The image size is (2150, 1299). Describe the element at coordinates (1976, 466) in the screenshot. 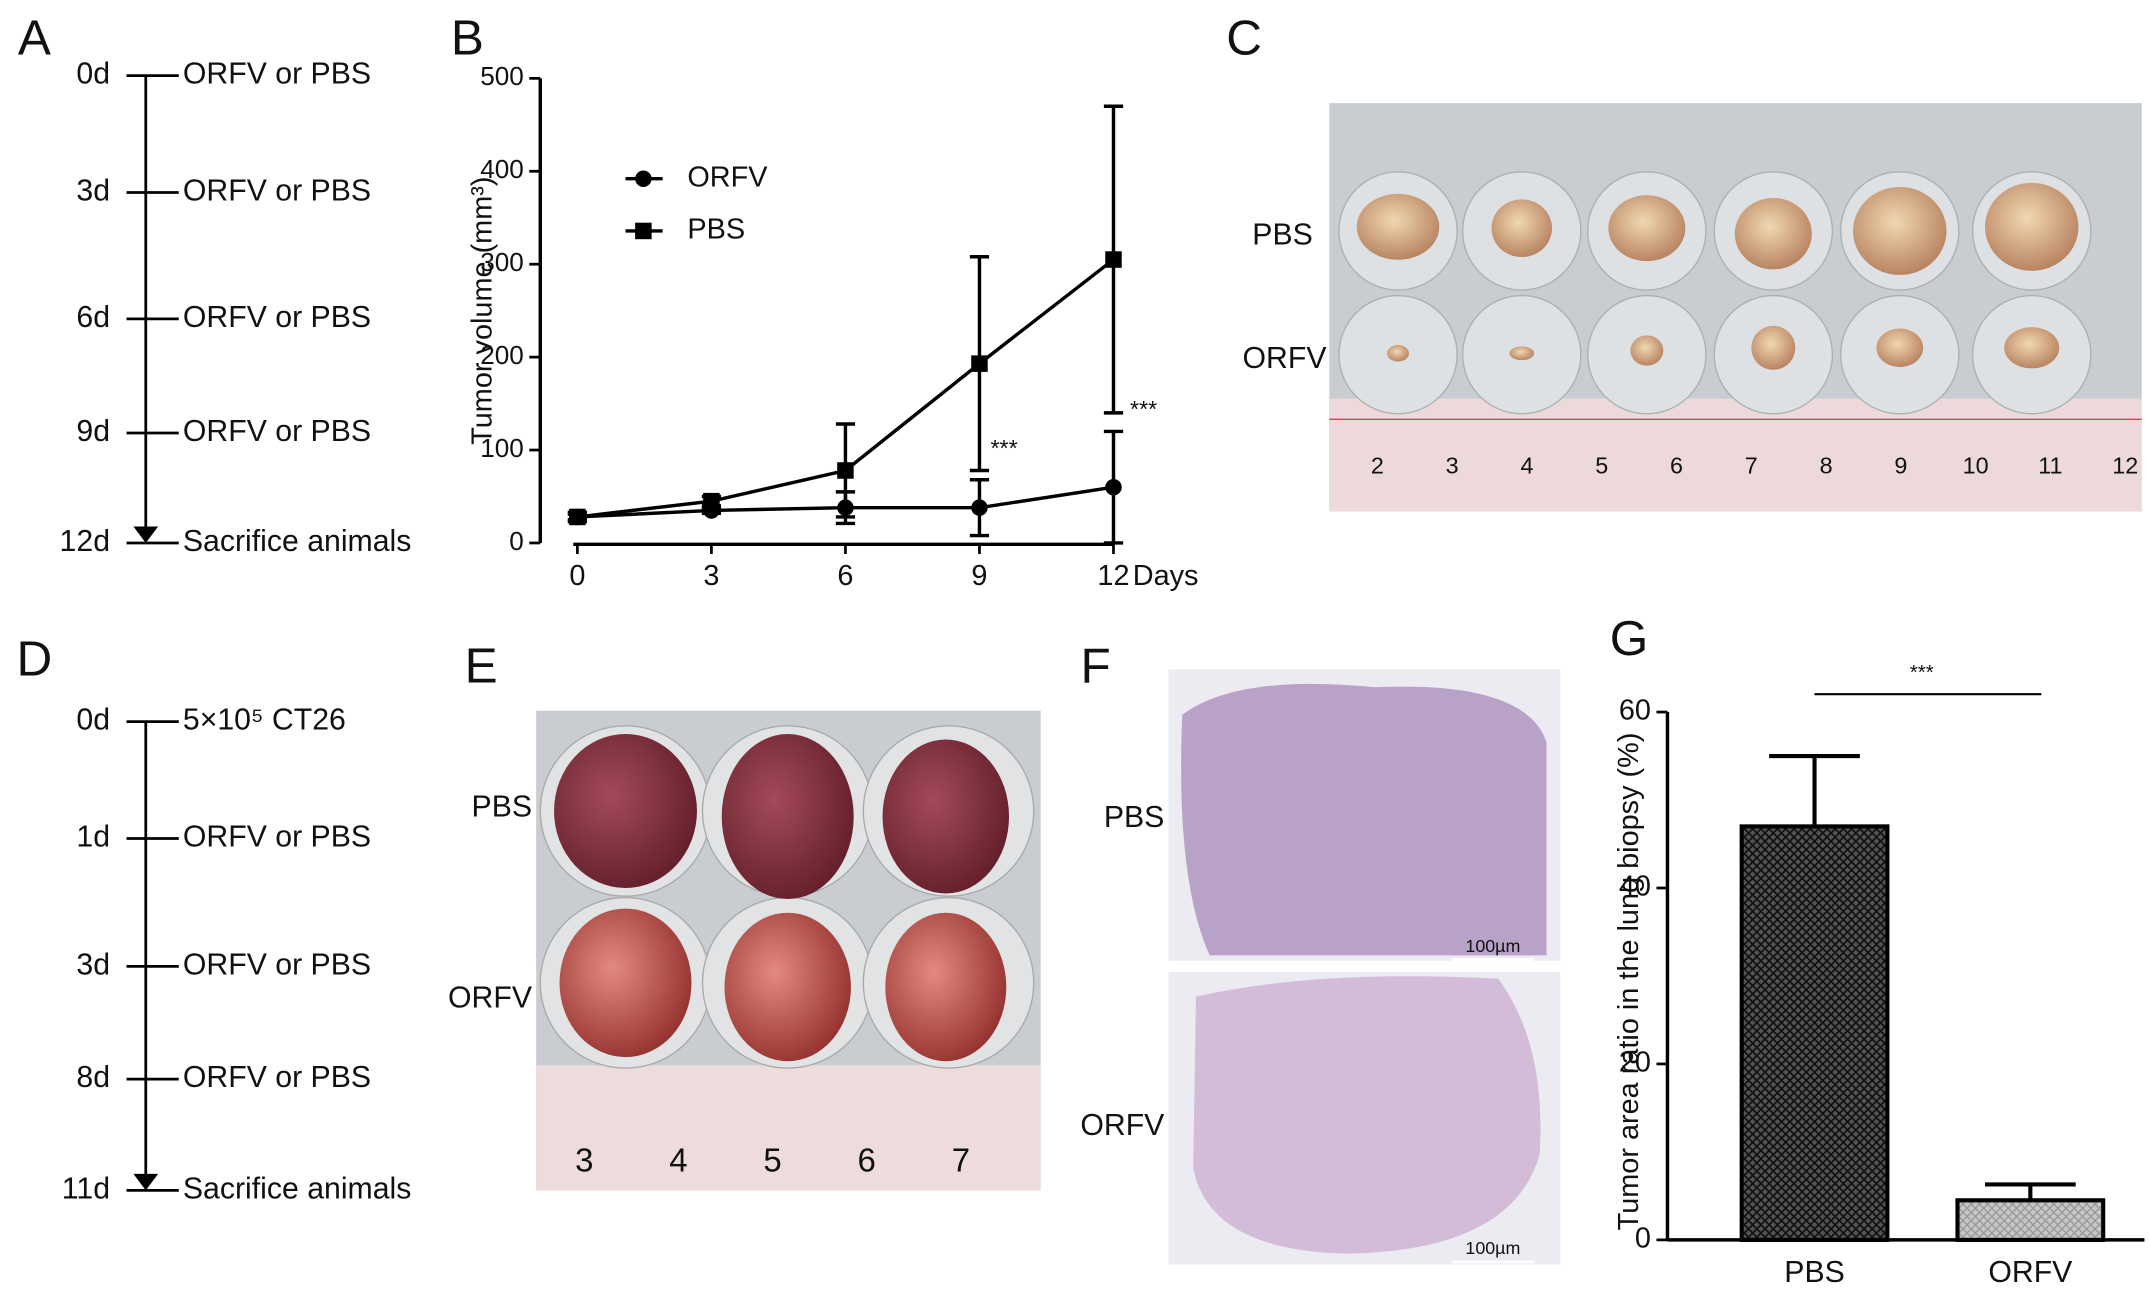

I see `ruler-number: 10` at that location.